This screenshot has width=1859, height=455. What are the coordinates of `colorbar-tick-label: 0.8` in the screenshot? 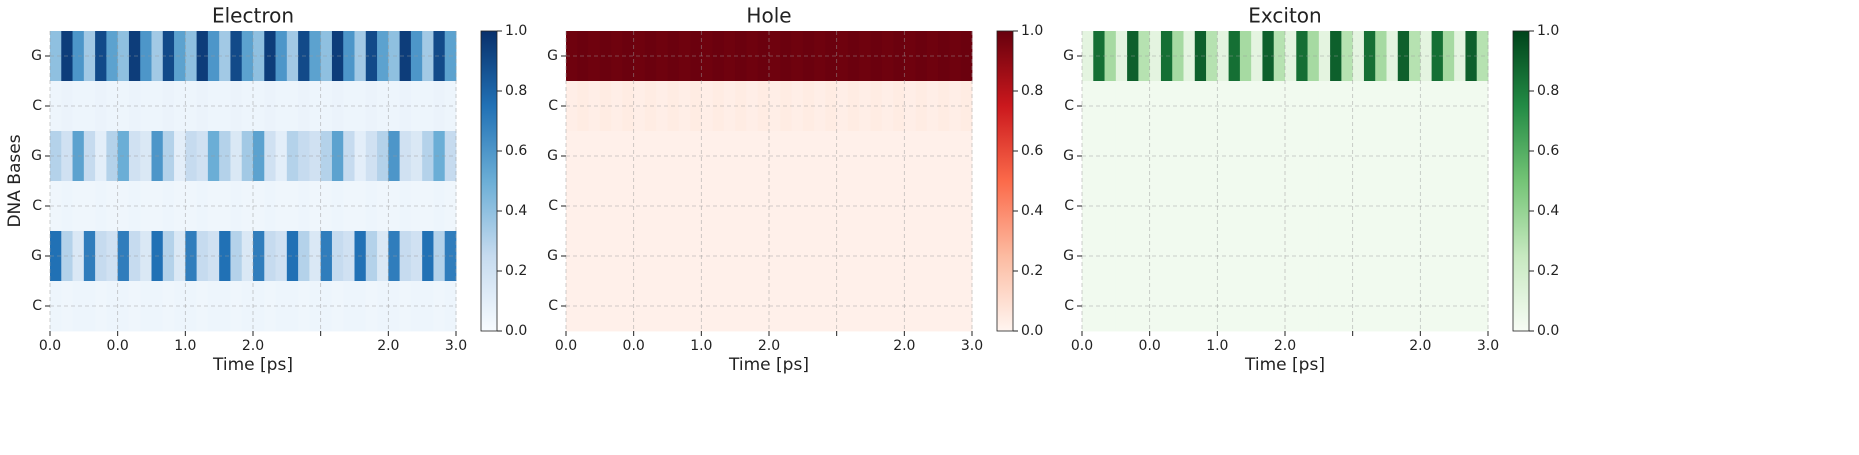 It's located at (1548, 91).